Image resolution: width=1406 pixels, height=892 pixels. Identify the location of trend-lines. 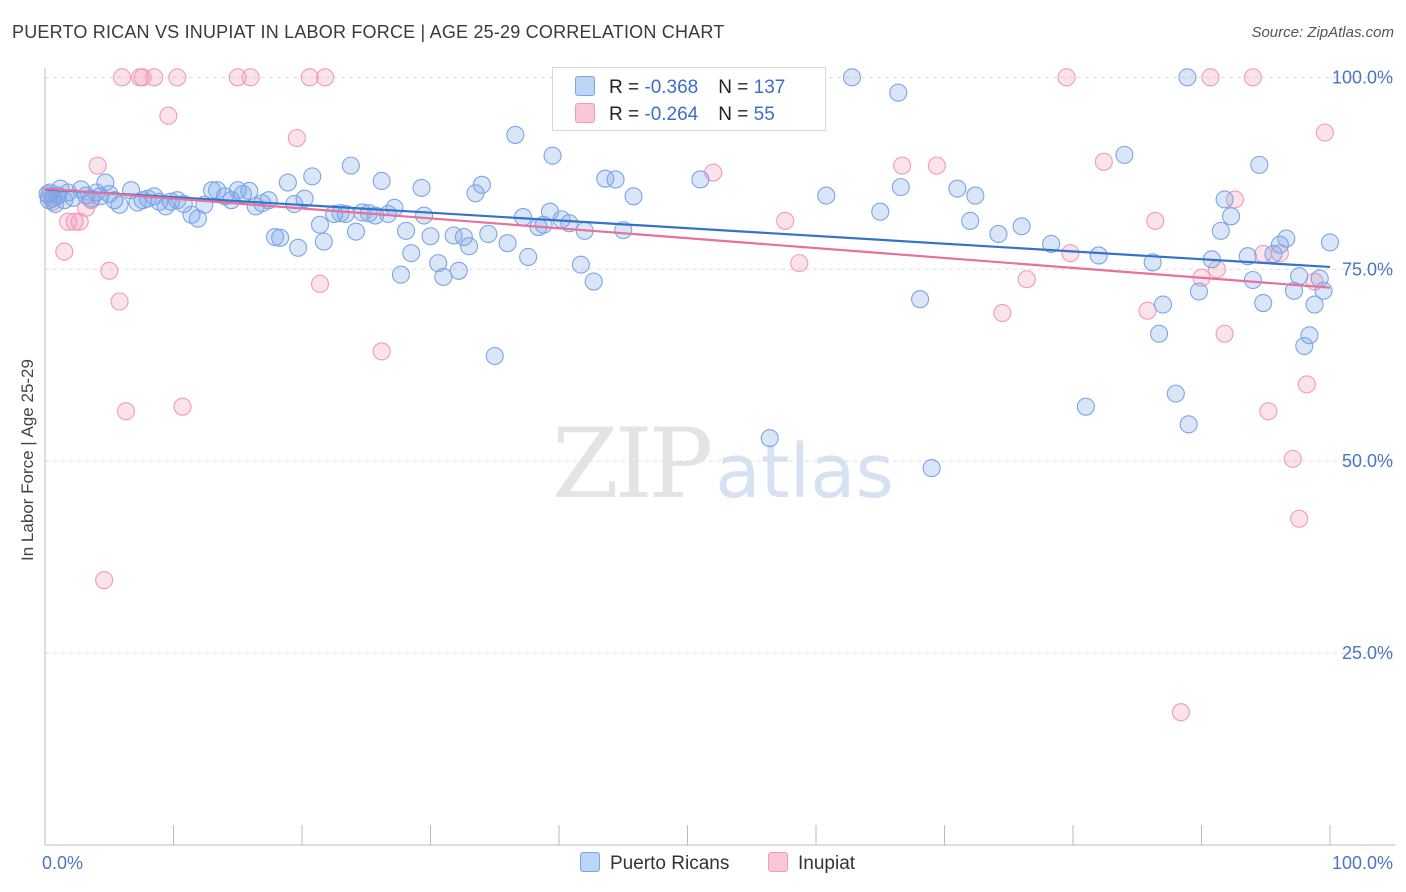
(687, 238).